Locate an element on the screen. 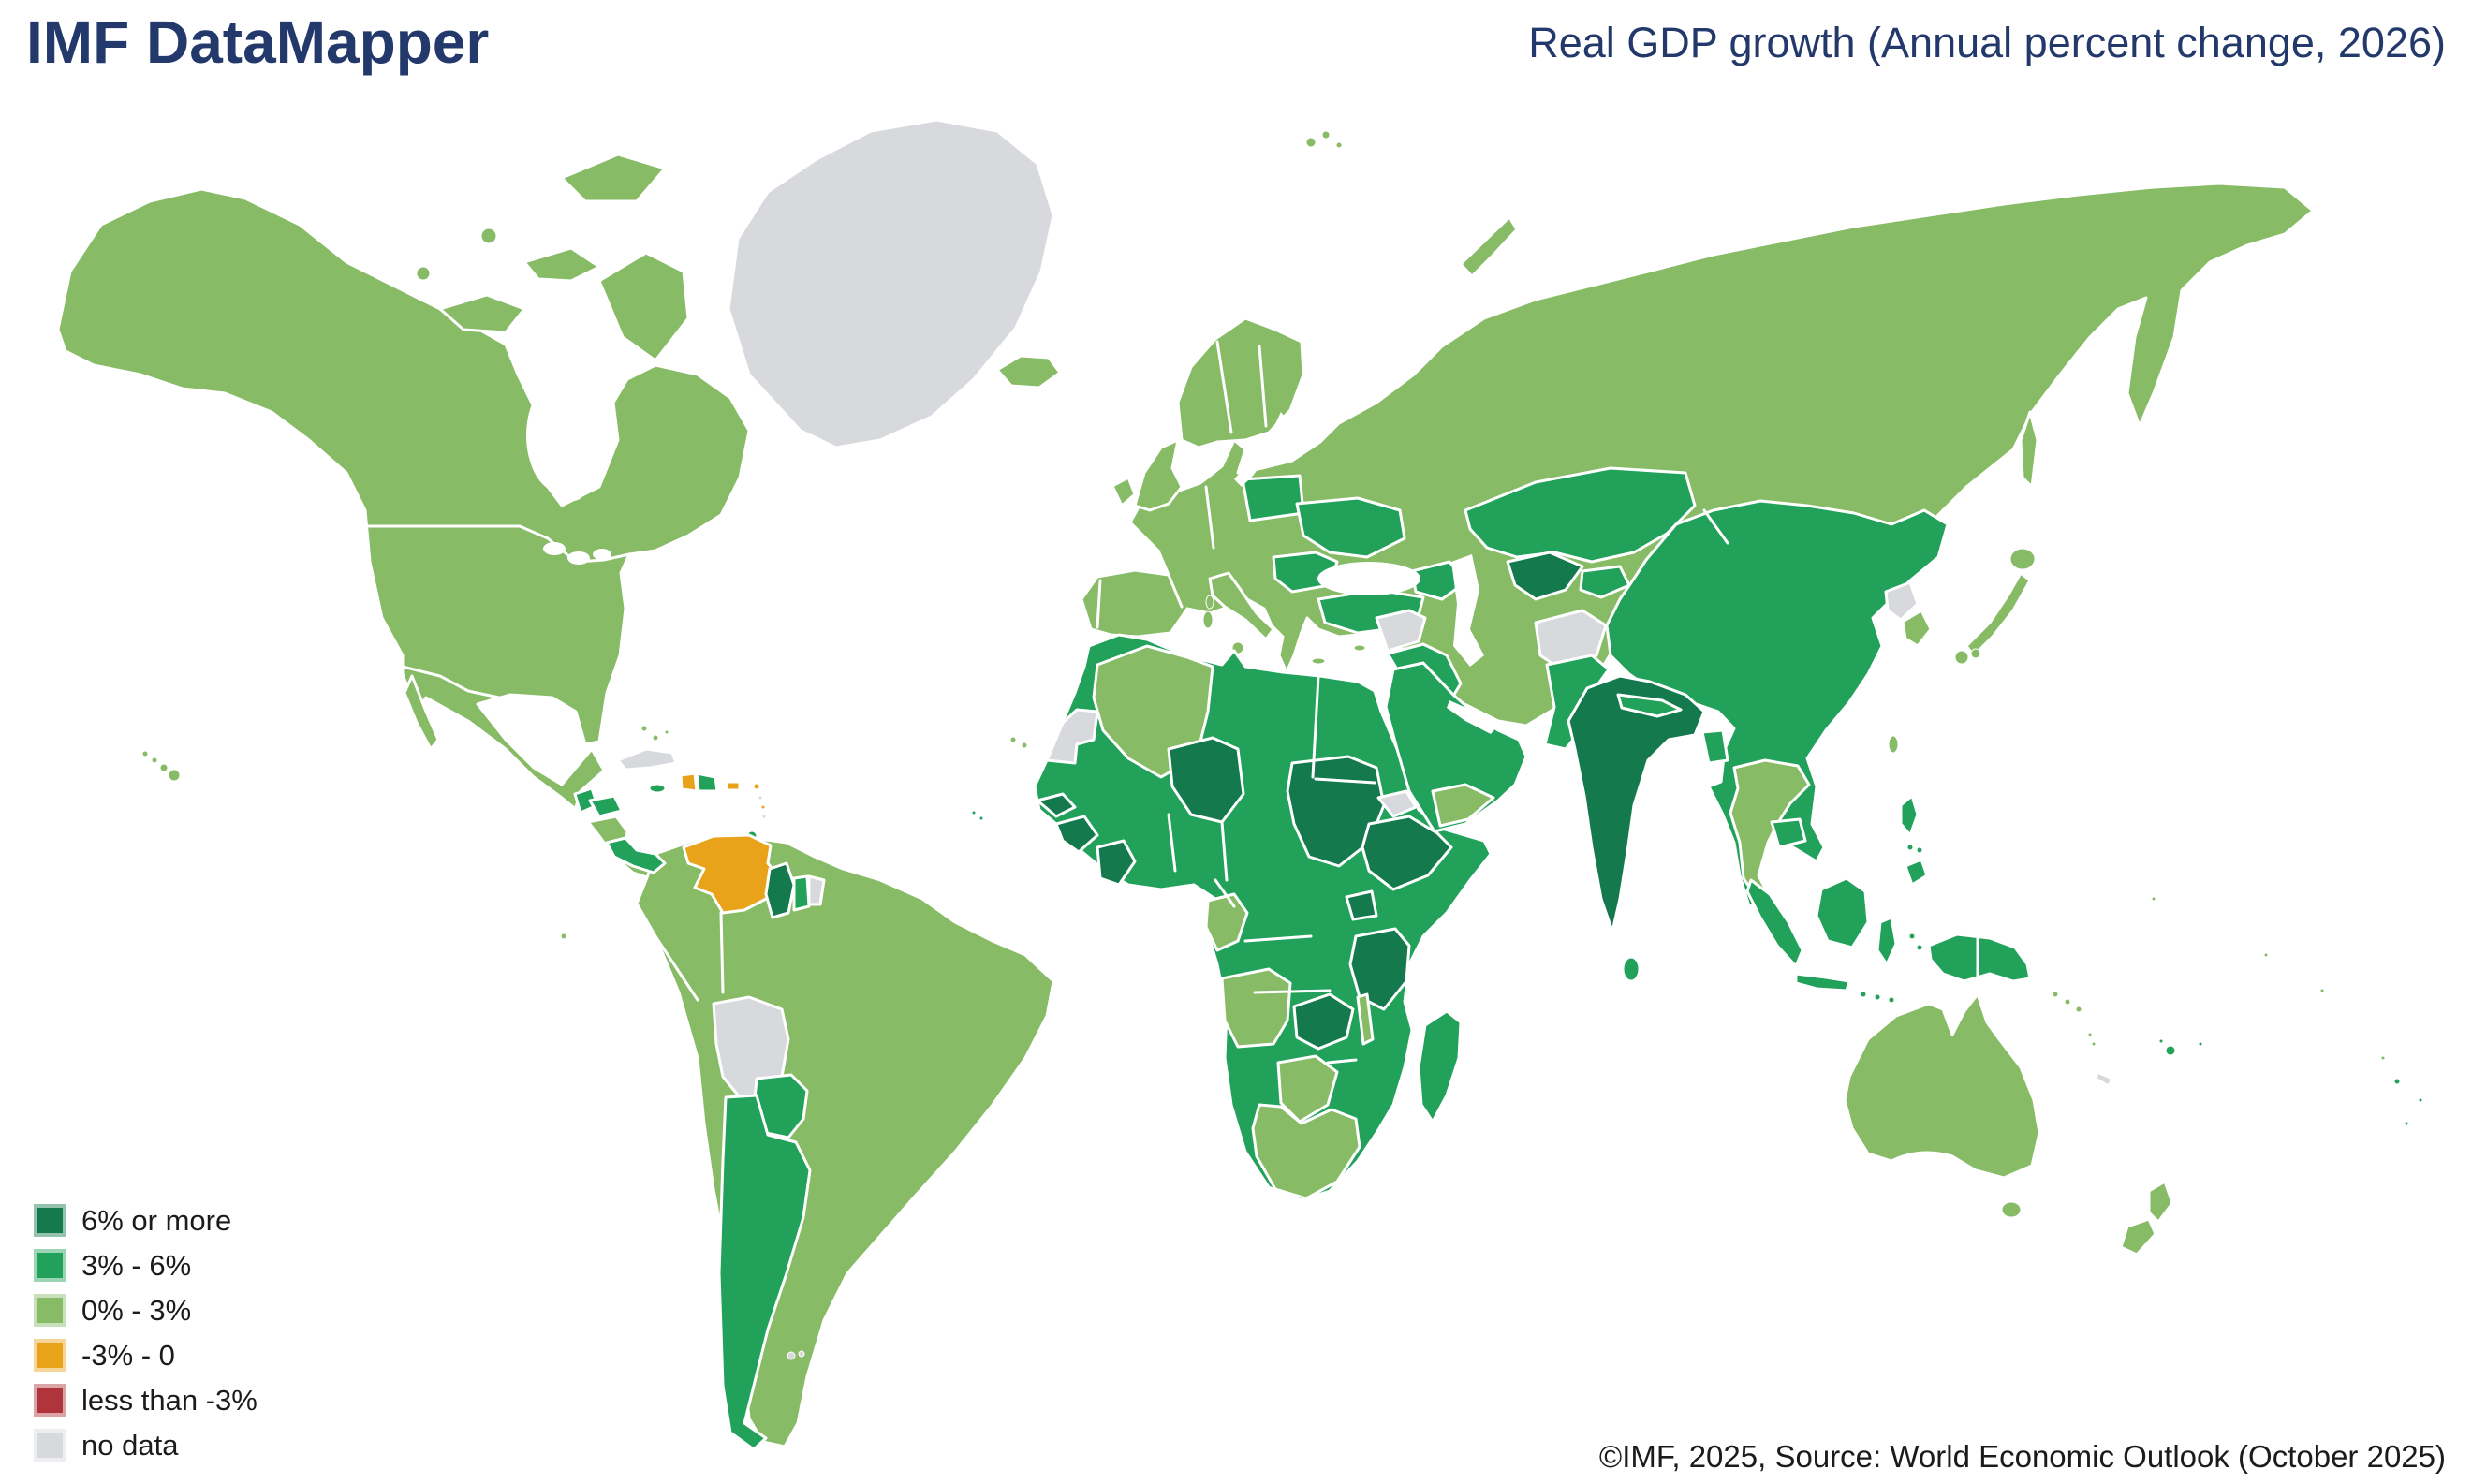  region-venezuela is located at coordinates (733, 874).